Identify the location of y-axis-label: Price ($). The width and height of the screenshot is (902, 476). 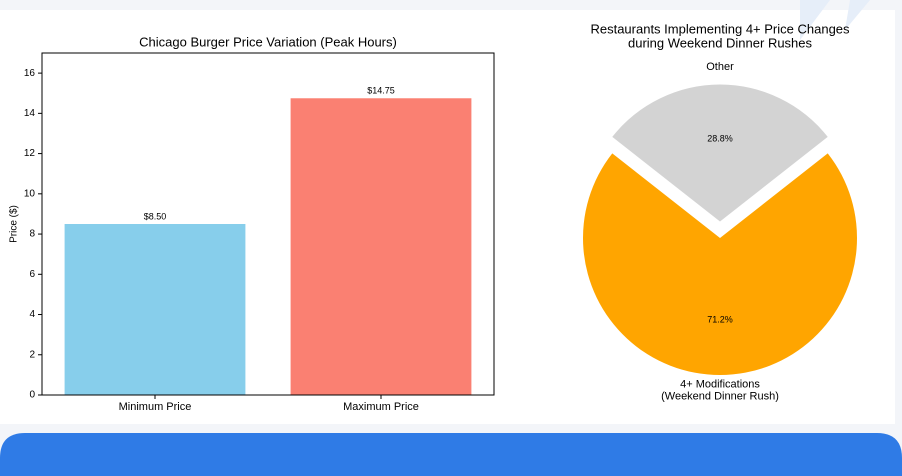
(14, 224).